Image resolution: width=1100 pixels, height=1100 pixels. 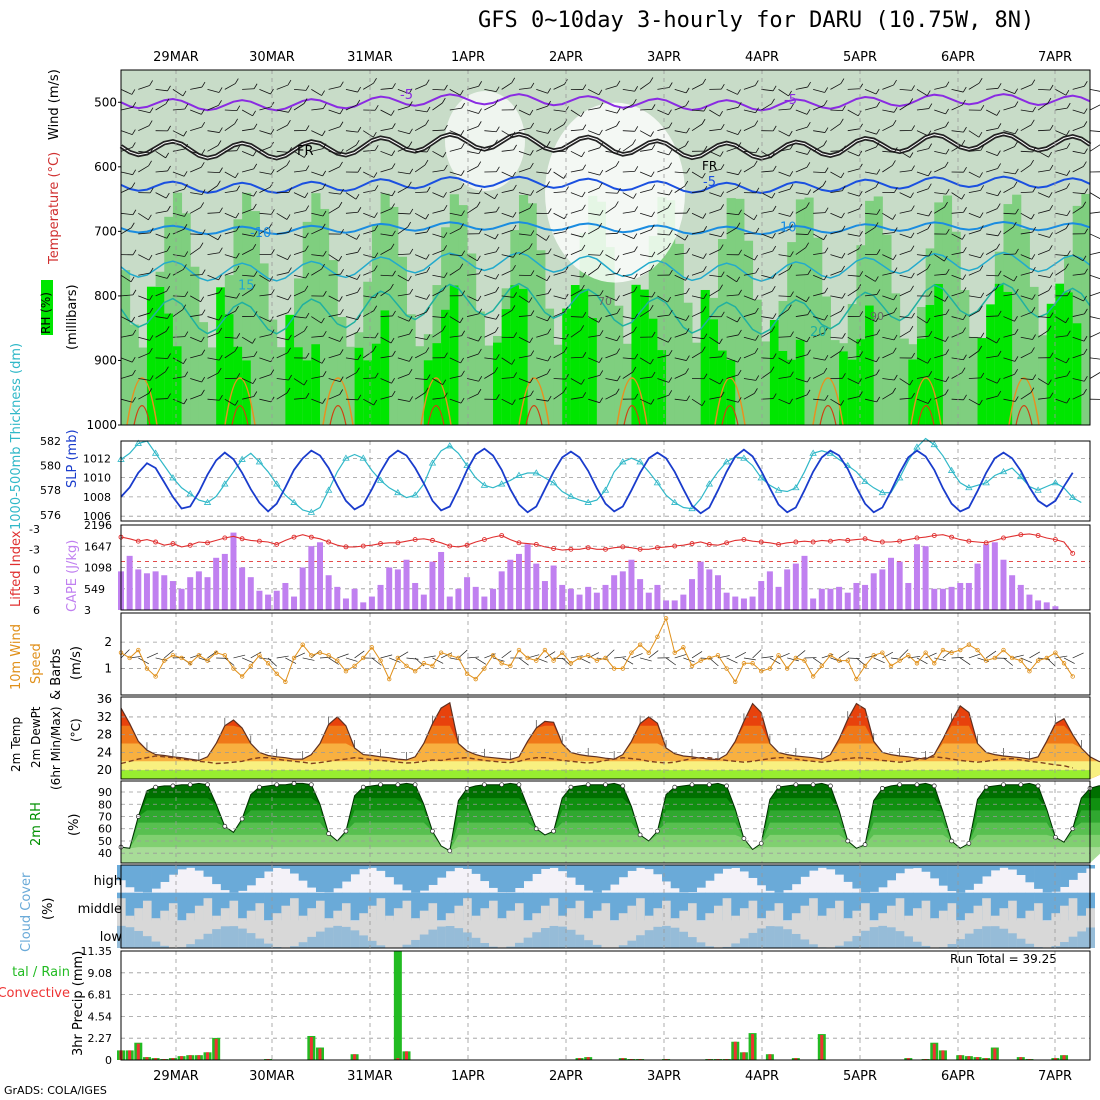 I want to click on contour-hot-surface, so click(x=436, y=415).